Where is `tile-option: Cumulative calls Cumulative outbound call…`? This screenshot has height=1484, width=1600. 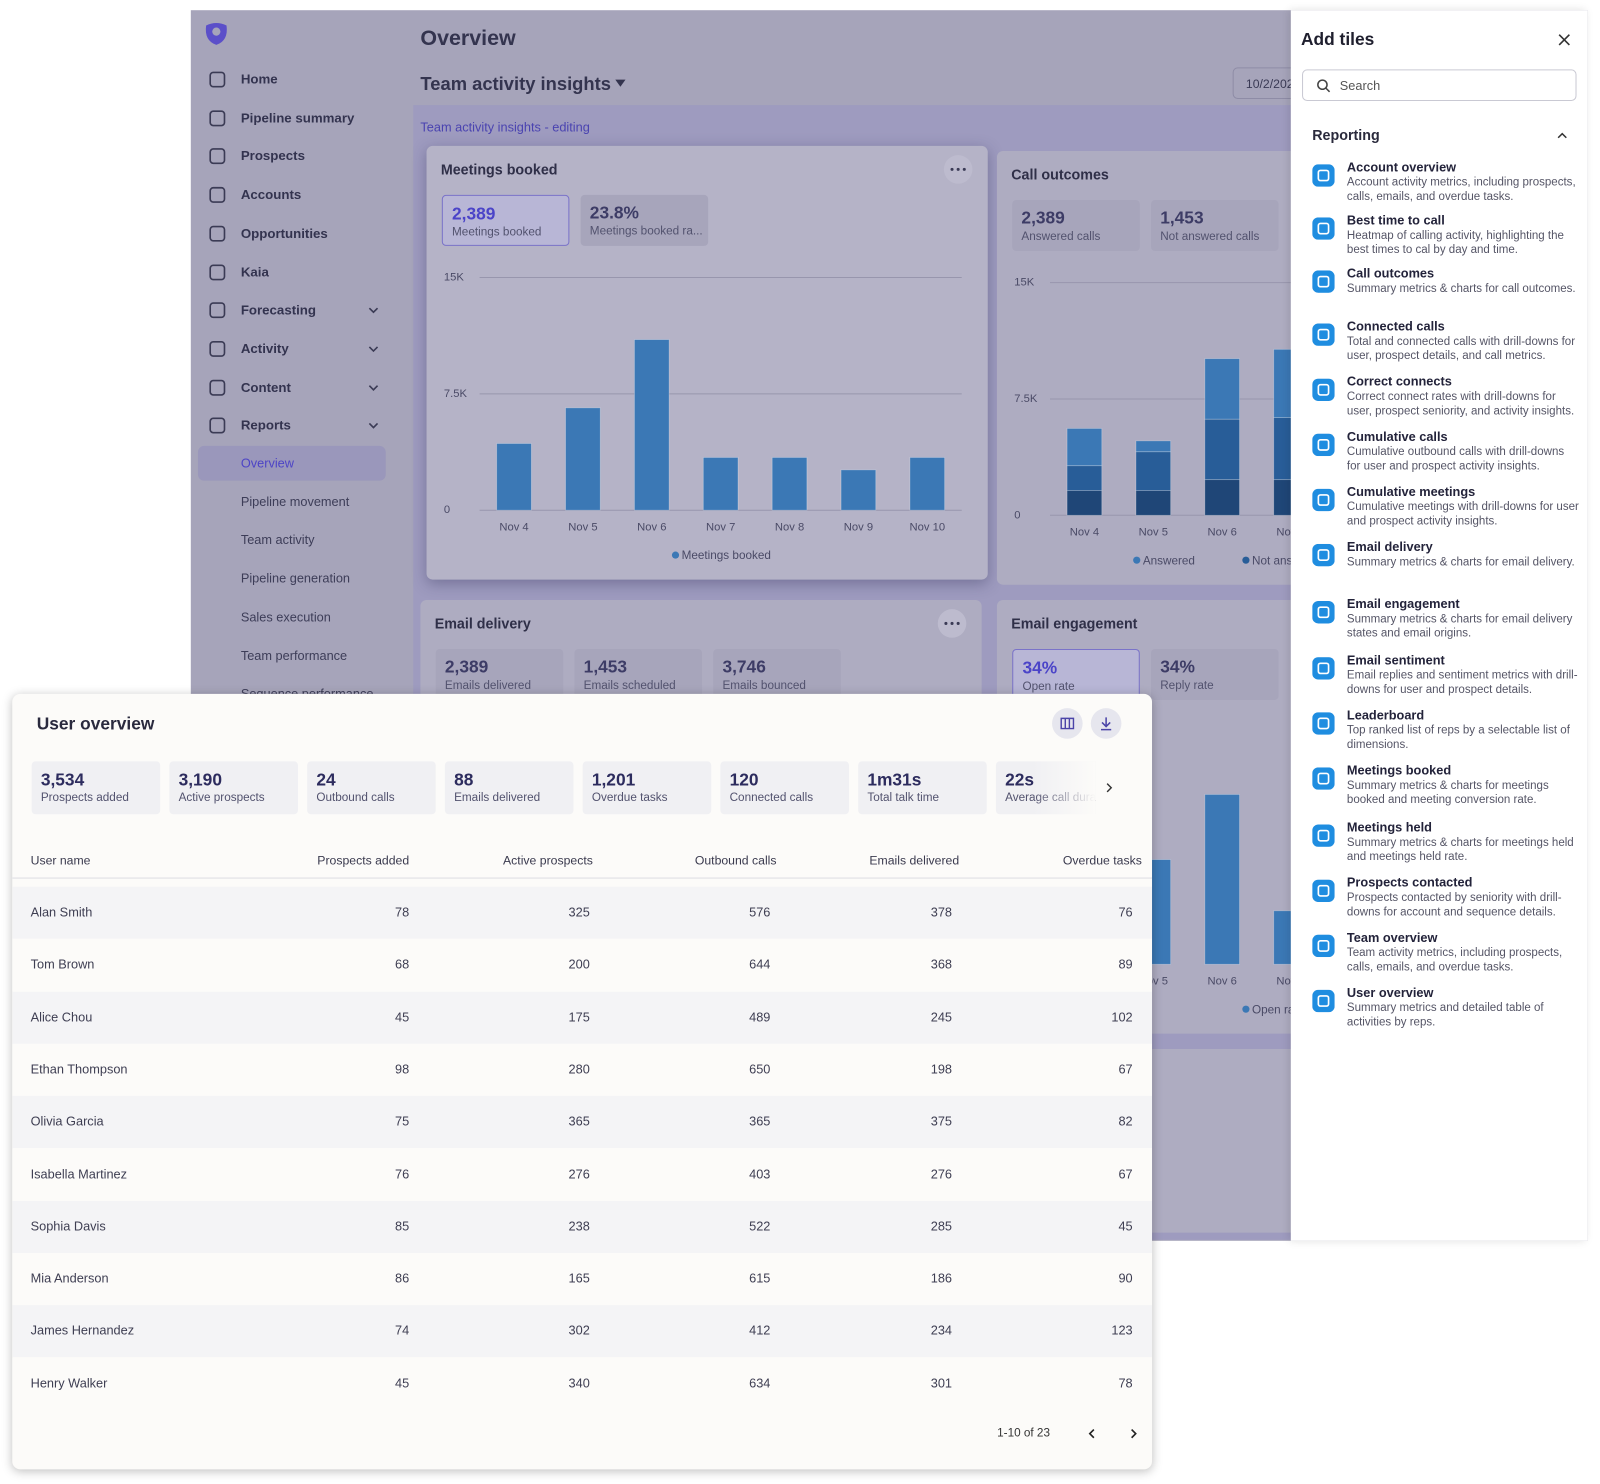
tile-option: Cumulative calls Cumulative outbound call… is located at coordinates (1441, 455).